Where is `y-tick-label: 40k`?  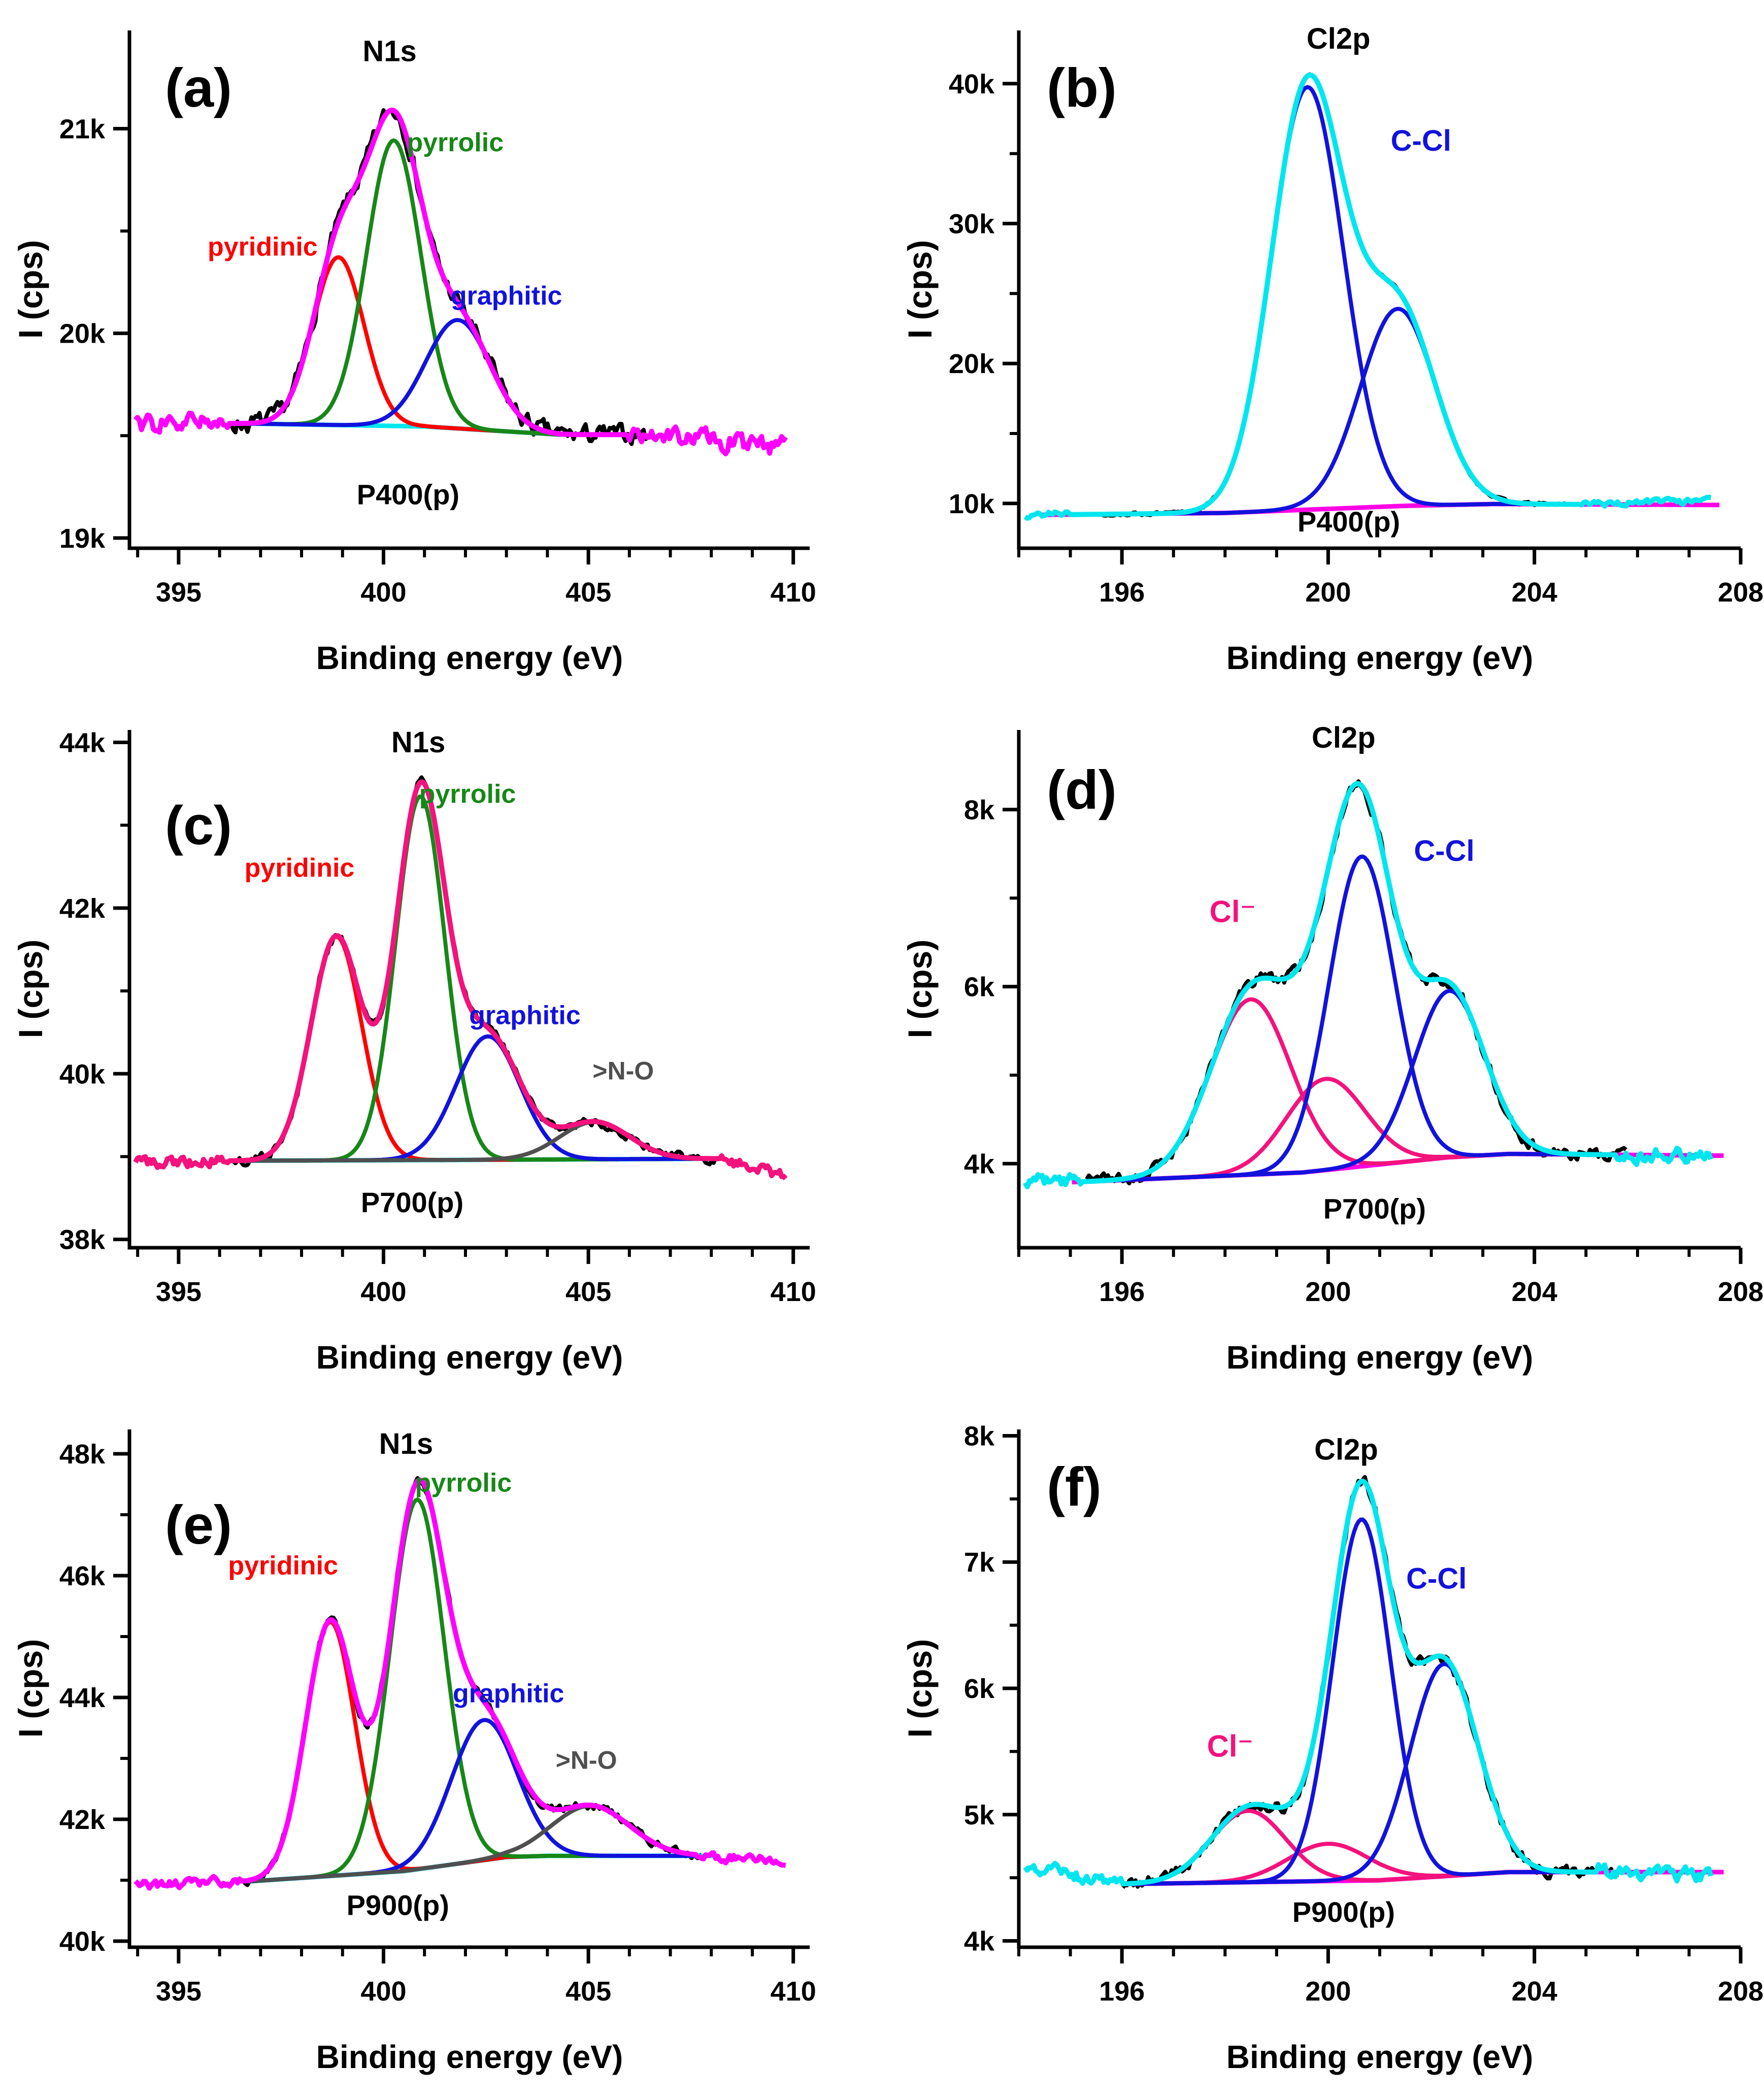
y-tick-label: 40k is located at coordinates (972, 84).